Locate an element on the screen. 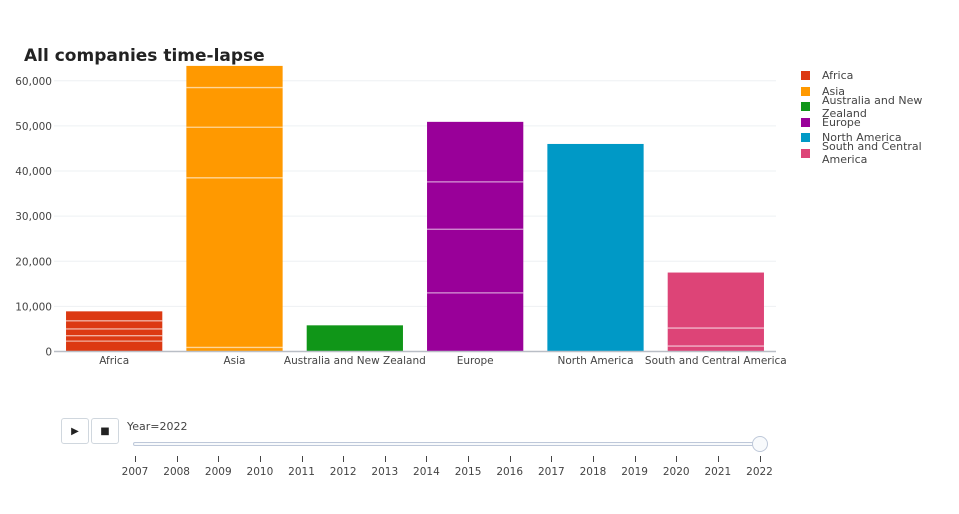 The height and width of the screenshot is (514, 959). year-tick-label: 2012 is located at coordinates (343, 472).